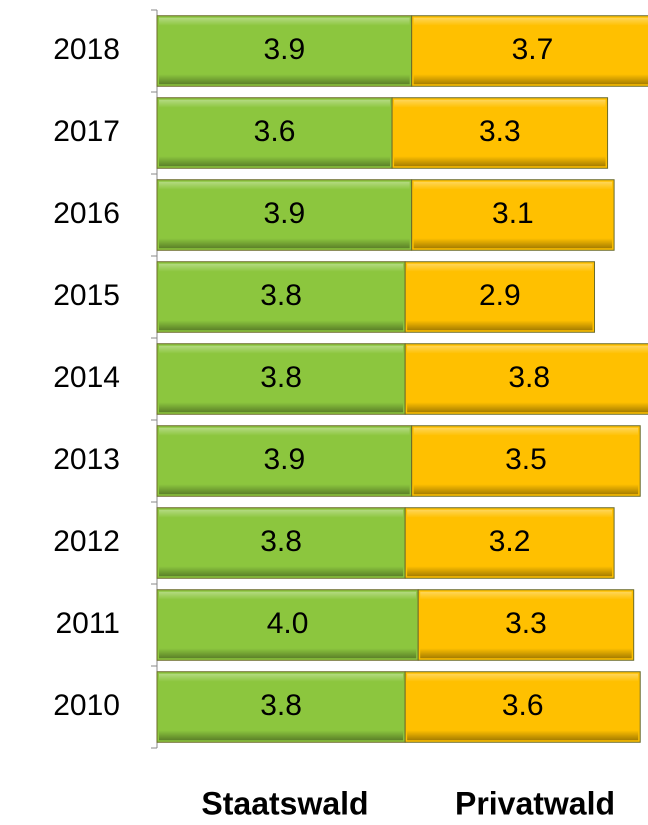  I want to click on value-label: 3.7, so click(533, 49).